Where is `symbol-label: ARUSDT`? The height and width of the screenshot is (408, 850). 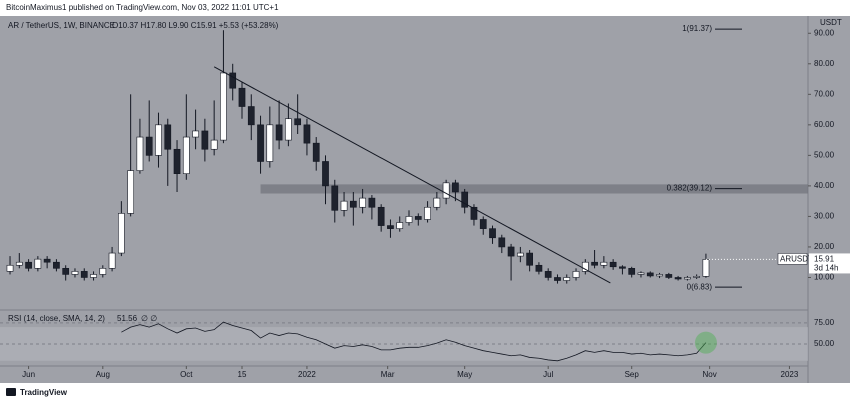 symbol-label: ARUSDT is located at coordinates (796, 259).